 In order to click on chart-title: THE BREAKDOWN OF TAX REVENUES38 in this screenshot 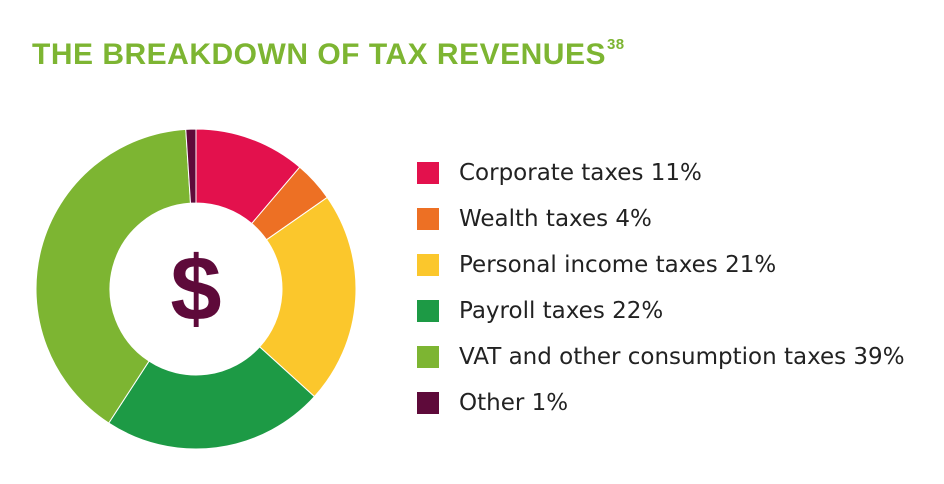, I will do `click(328, 54)`.